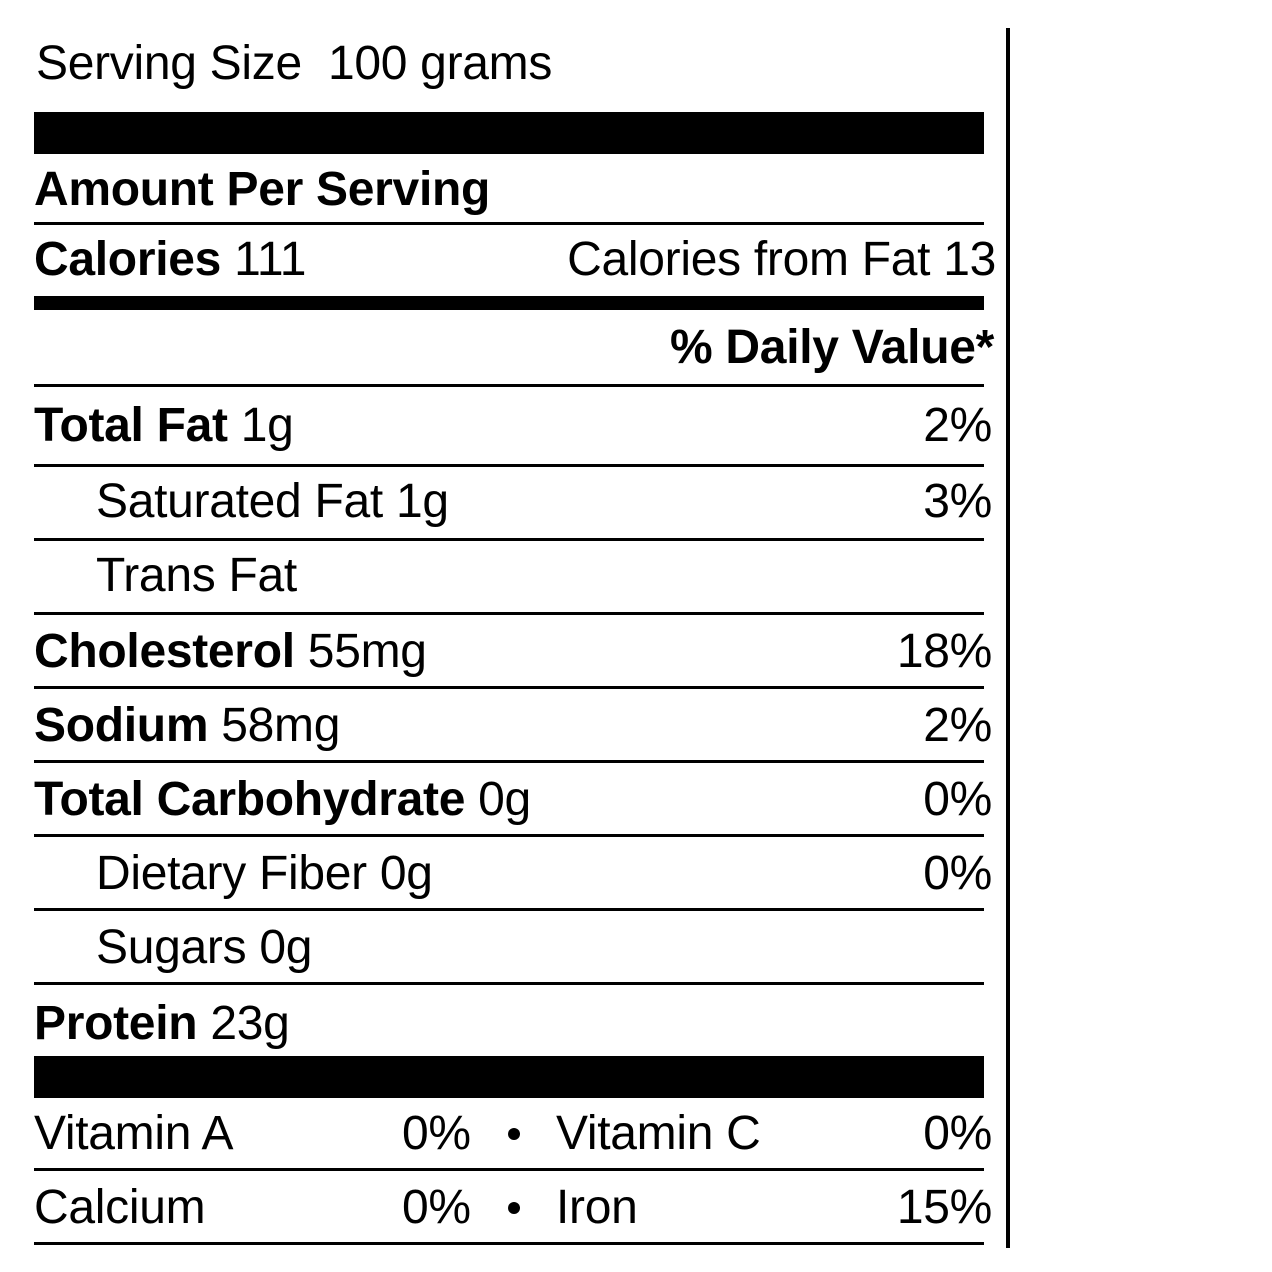 This screenshot has width=1272, height=1272. Describe the element at coordinates (509, 303) in the screenshot. I see `medium-divider` at that location.